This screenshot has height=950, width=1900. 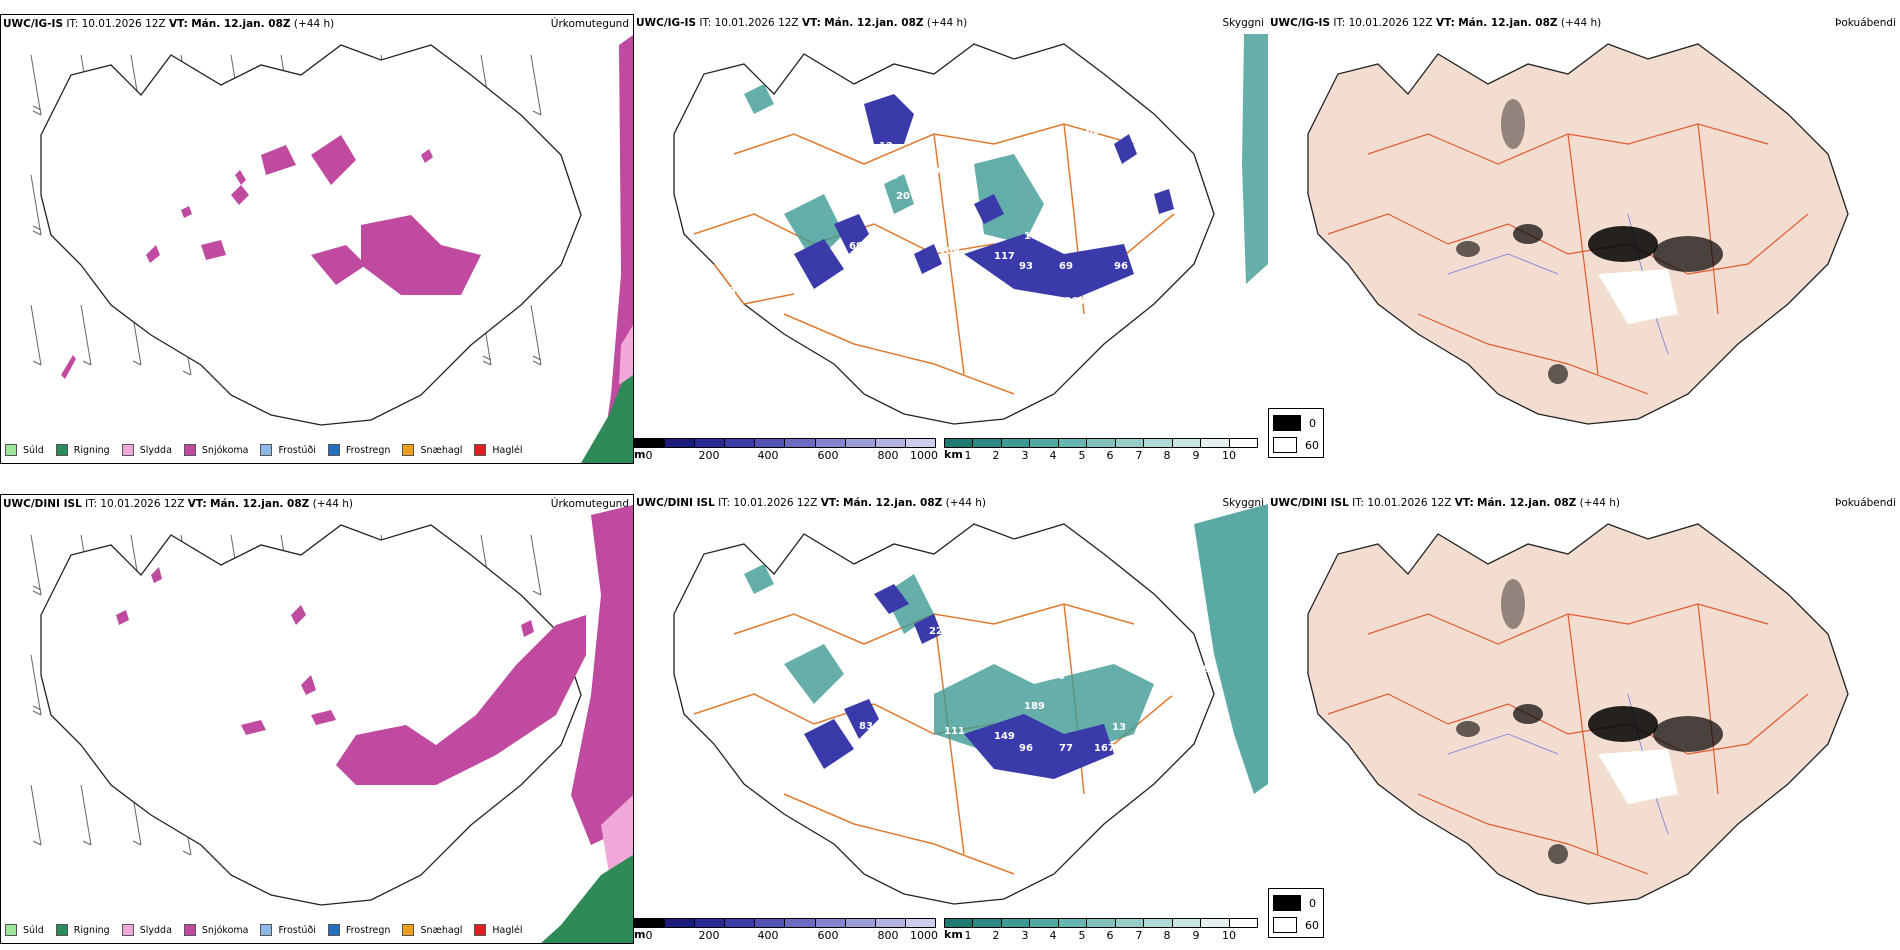 I want to click on cloud-number: 135, so click(x=1129, y=748).